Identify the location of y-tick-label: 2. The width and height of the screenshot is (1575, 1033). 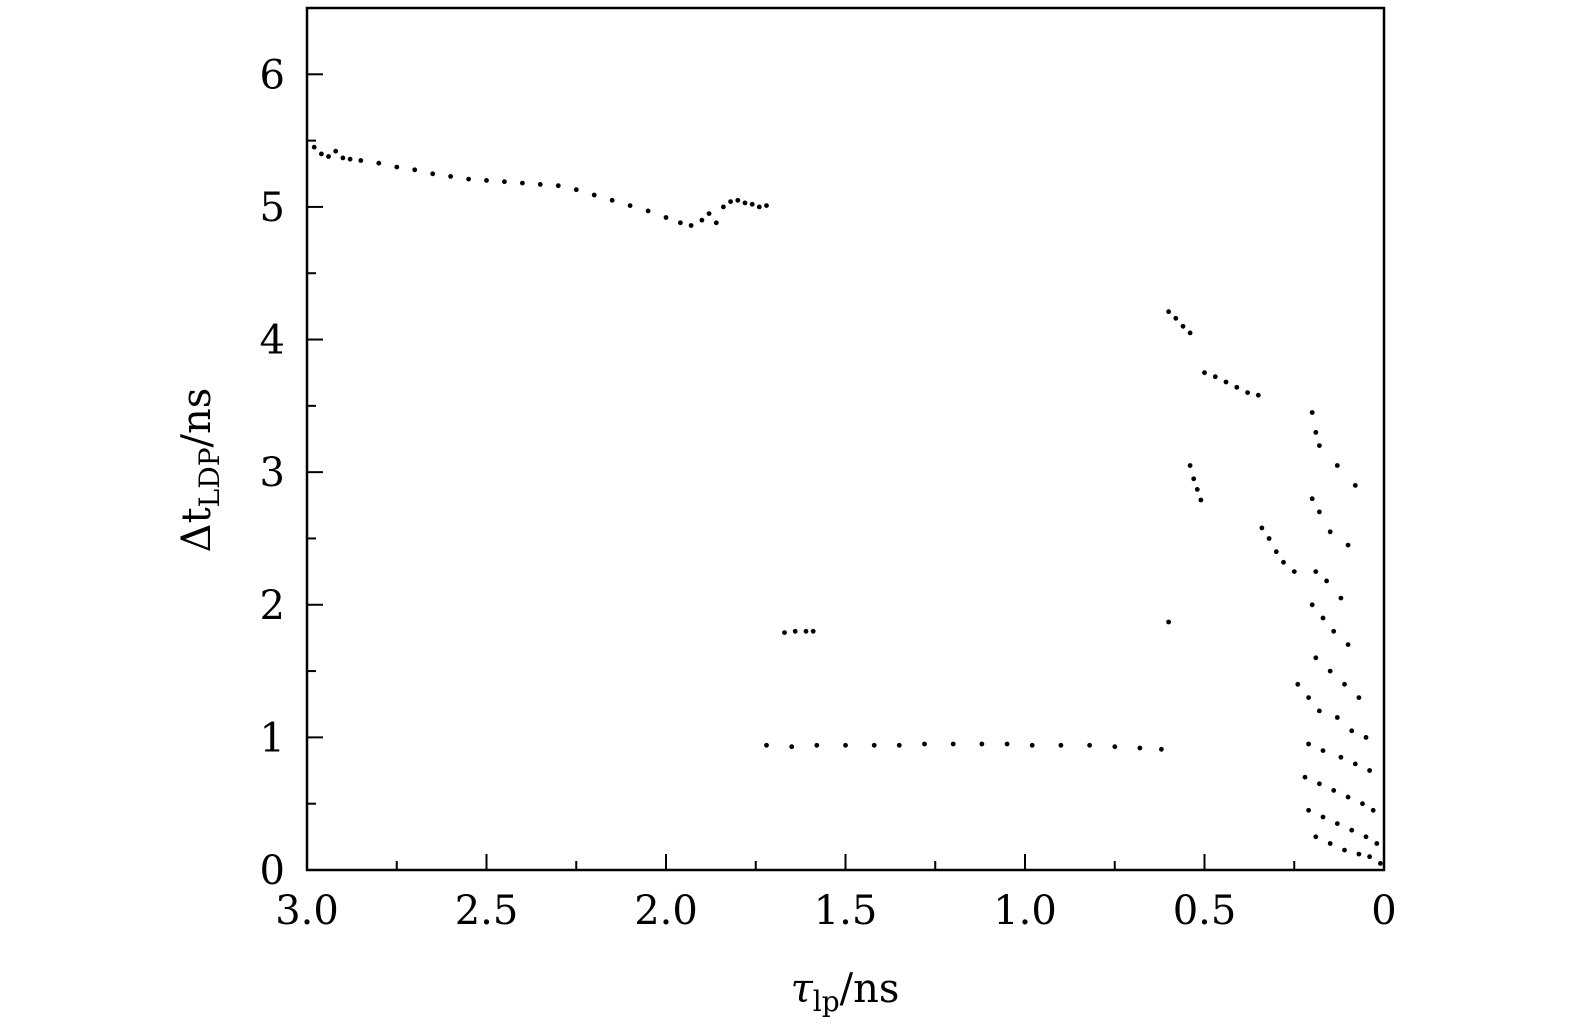
(272, 606).